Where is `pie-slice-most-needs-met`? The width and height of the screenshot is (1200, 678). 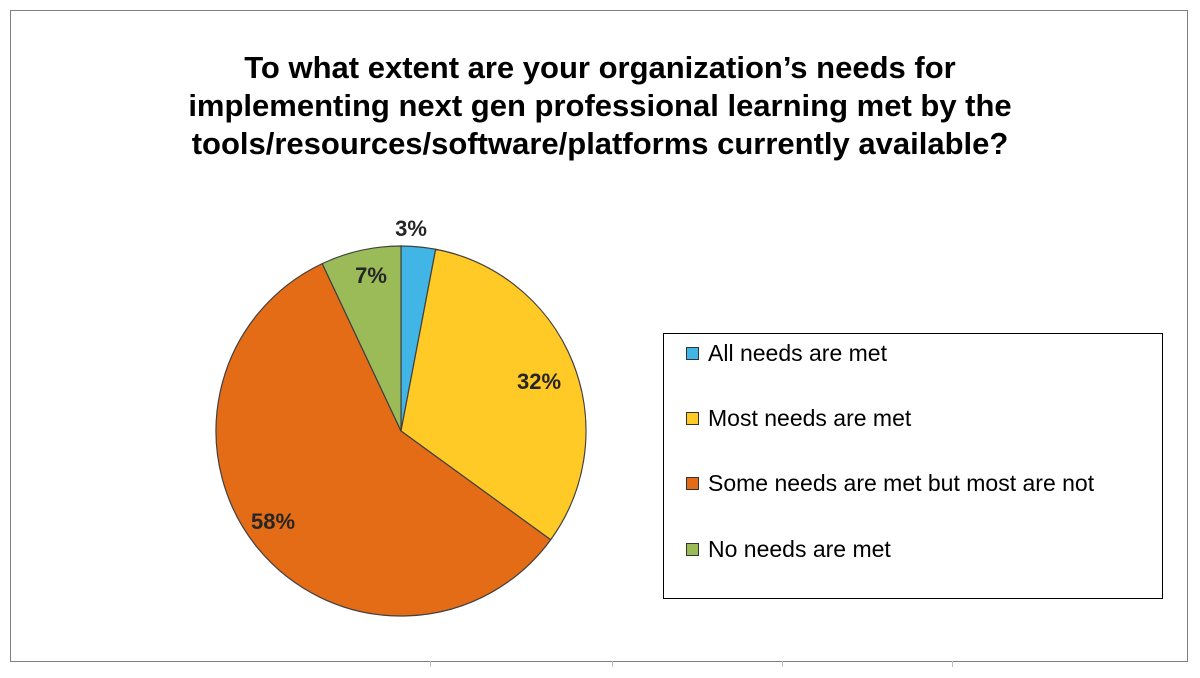 pie-slice-most-needs-met is located at coordinates (493, 394).